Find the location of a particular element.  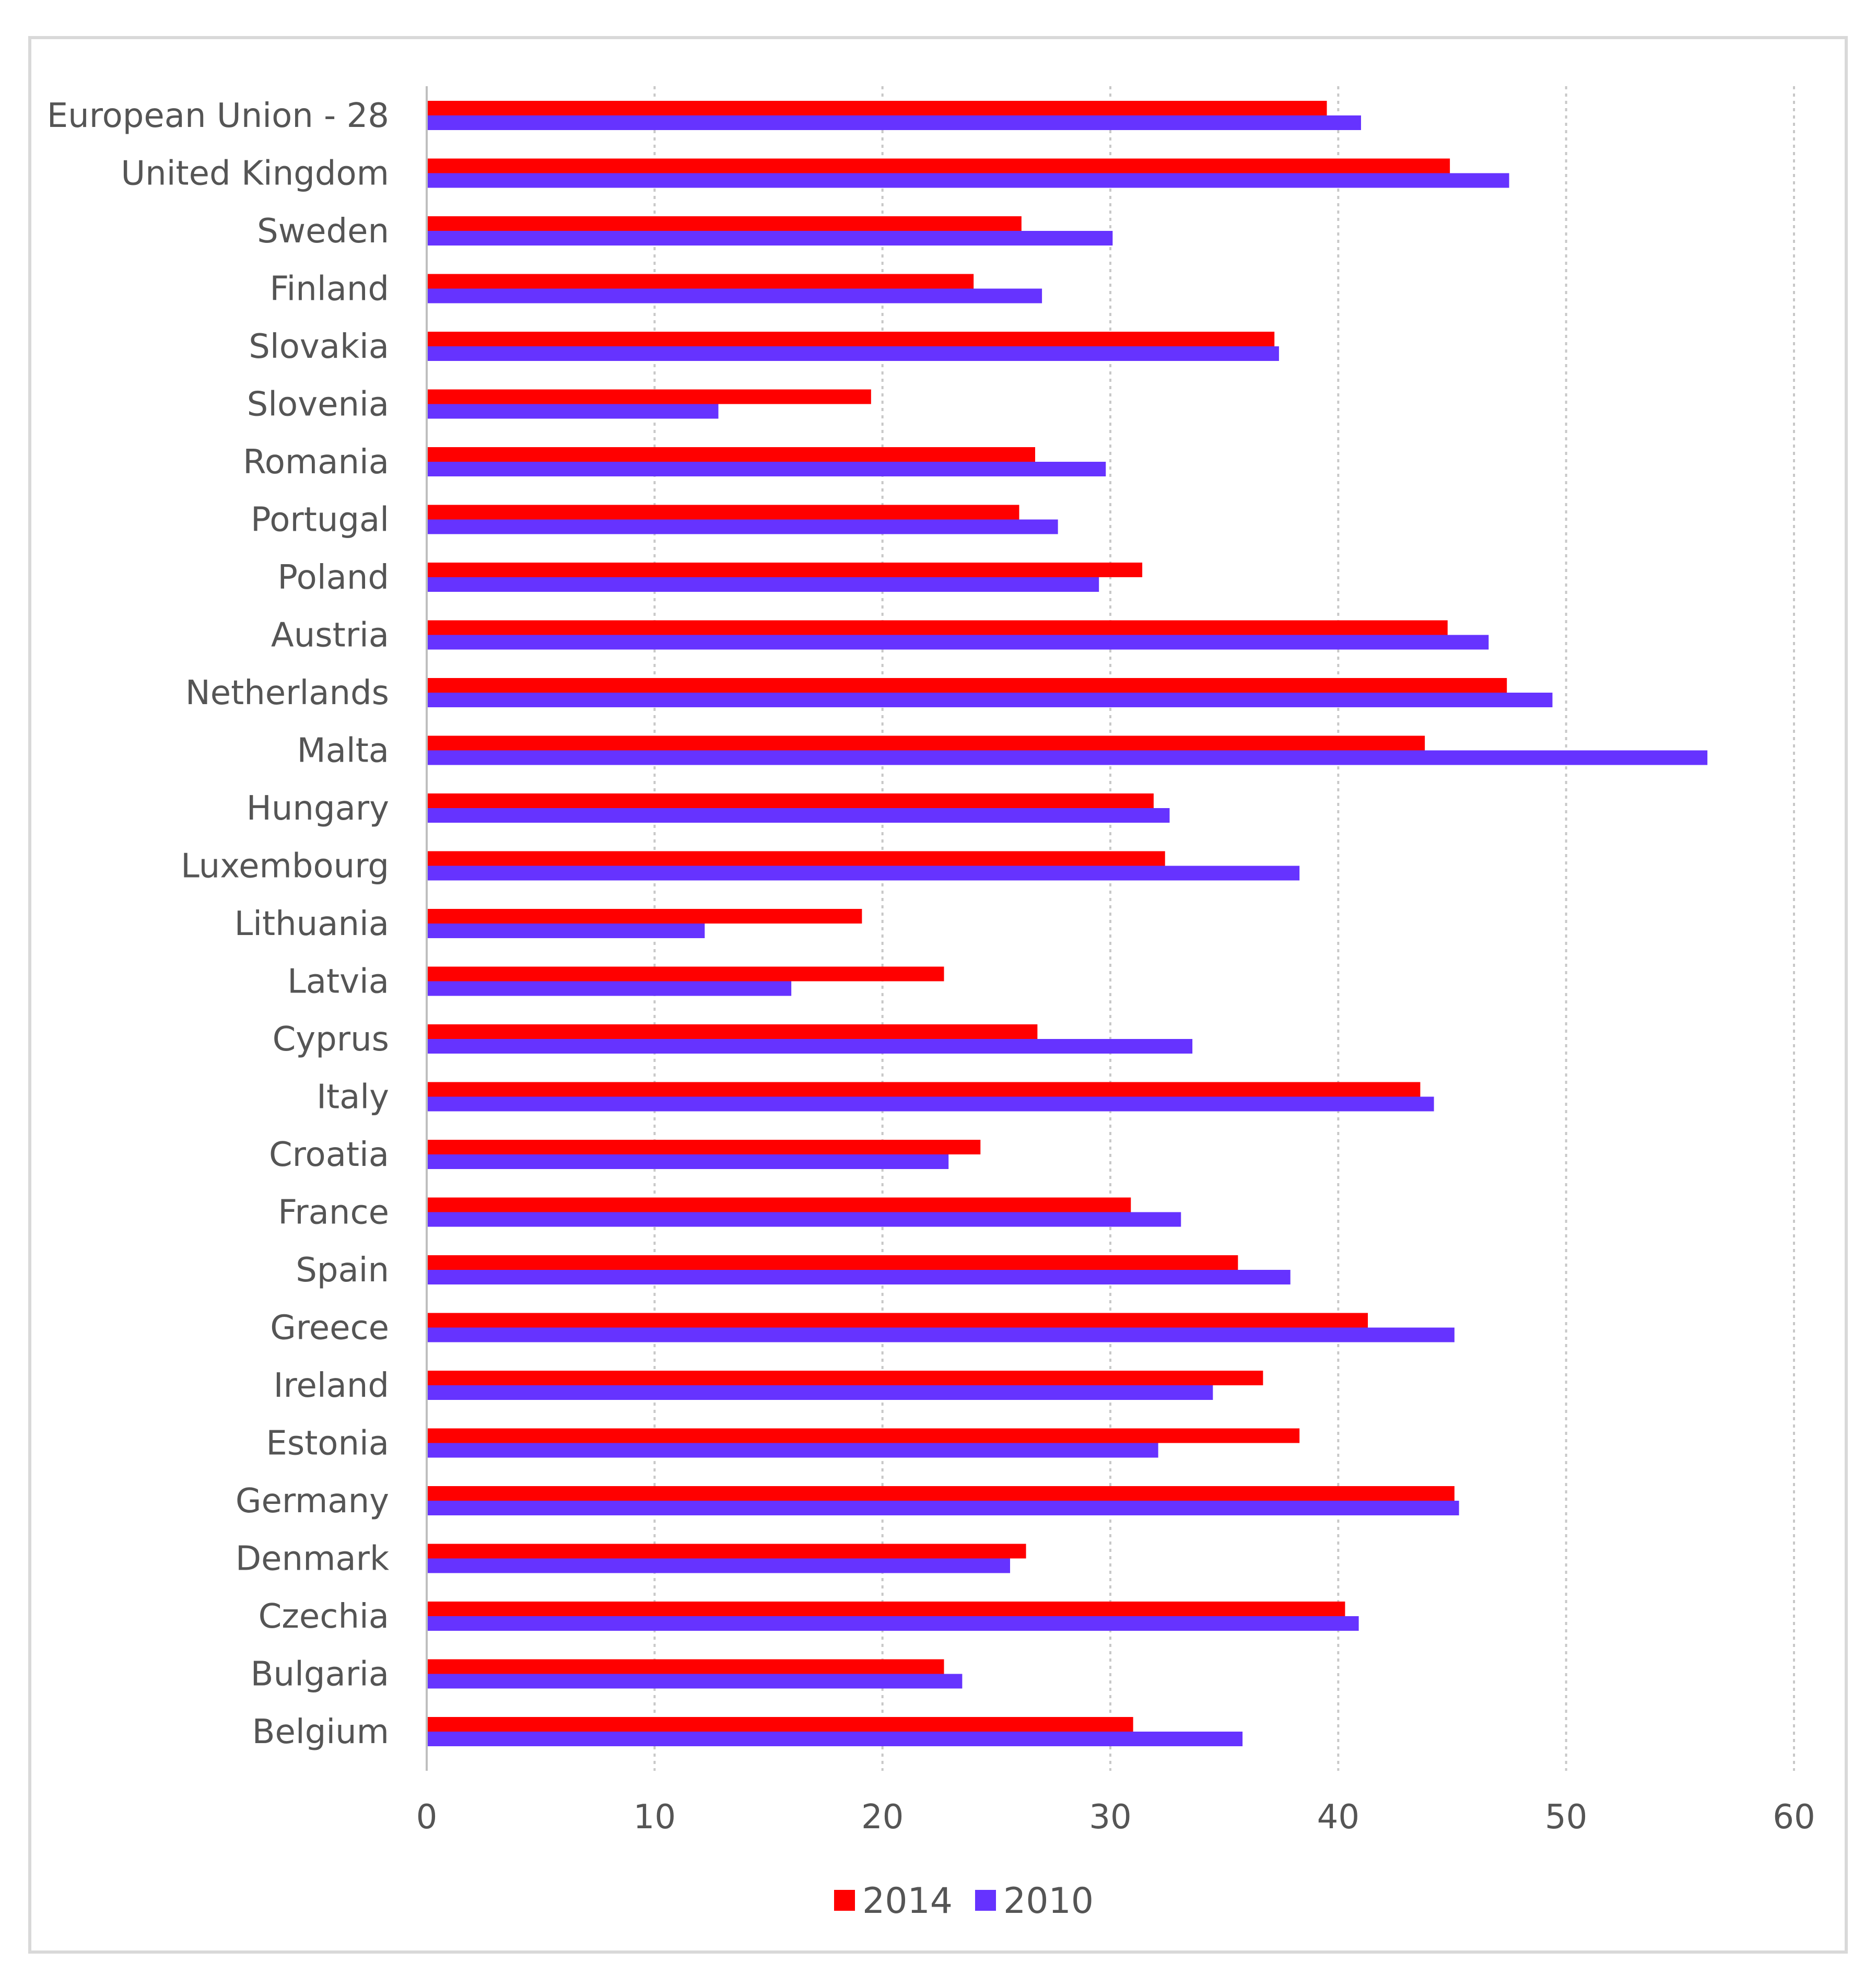

bar-lithuania-2010 is located at coordinates (566, 931).